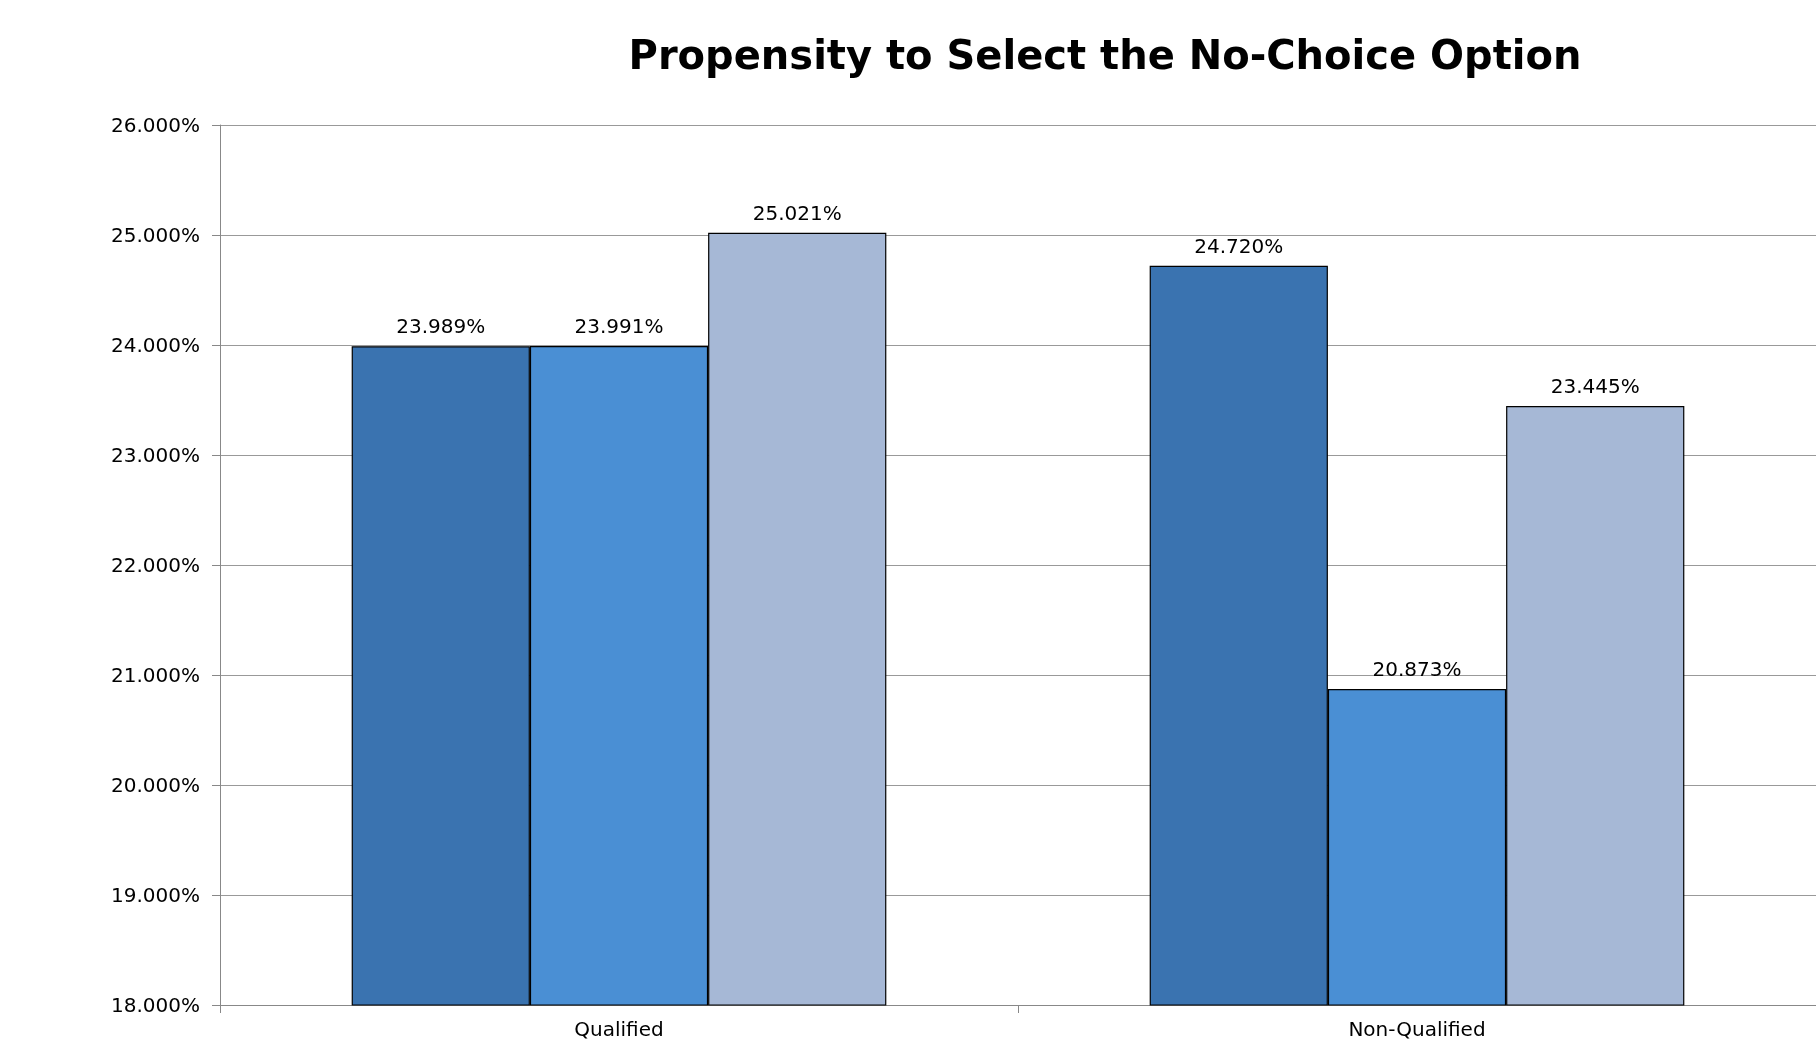  I want to click on y-tick-label: 18.000%, so click(155, 1005).